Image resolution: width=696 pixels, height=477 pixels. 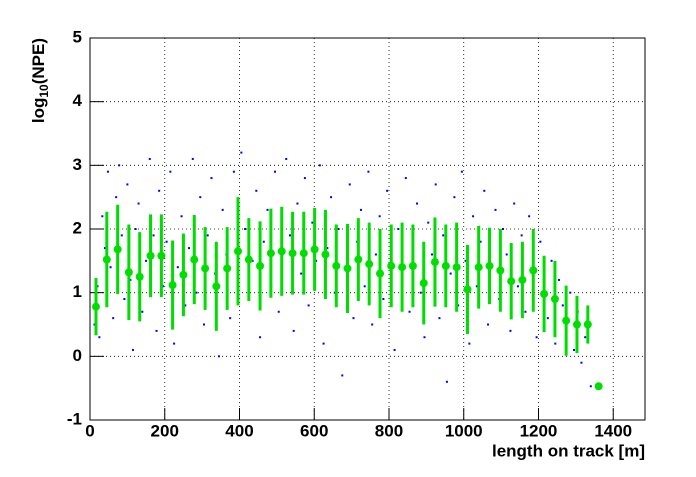 I want to click on y-tick-label: 4, so click(x=78, y=100).